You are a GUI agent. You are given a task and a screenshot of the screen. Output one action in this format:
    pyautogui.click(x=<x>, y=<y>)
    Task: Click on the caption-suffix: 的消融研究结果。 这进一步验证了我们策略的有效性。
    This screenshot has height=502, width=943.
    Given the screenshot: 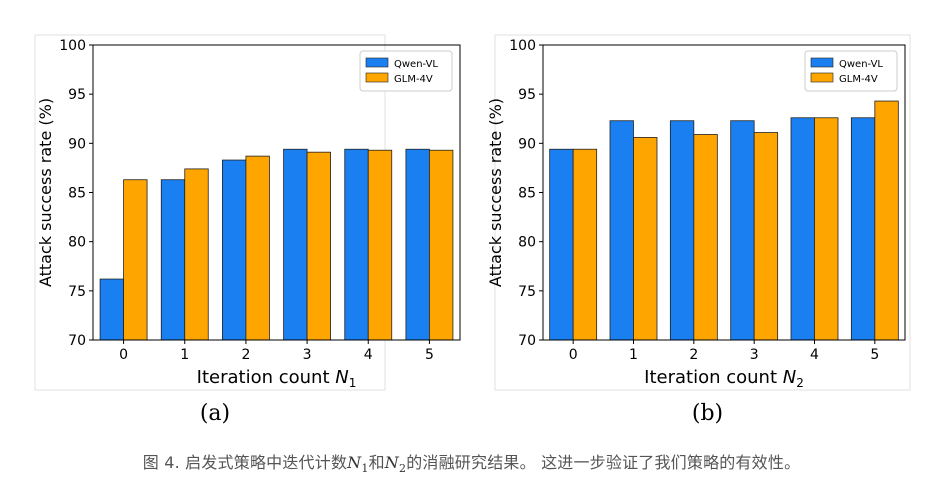 What is the action you would take?
    pyautogui.click(x=603, y=462)
    